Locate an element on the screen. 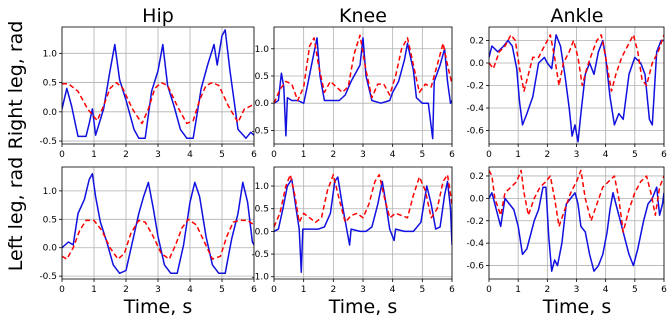 The image size is (667, 320). panel-right-knee: 0 1 2 3 4 5 6 -0.5 0.0 0.5 1.0 is located at coordinates (353, 93).